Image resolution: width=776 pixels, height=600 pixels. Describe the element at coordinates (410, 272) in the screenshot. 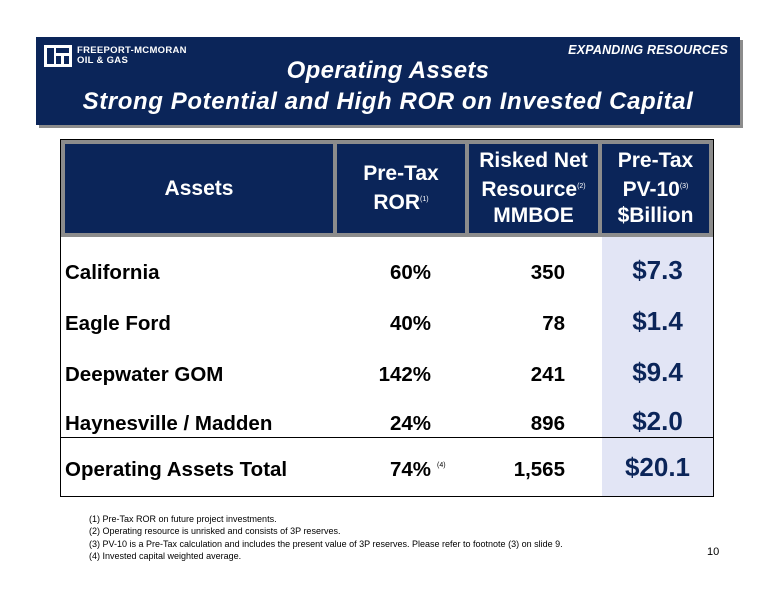

I see `asset-ror: 60%` at that location.